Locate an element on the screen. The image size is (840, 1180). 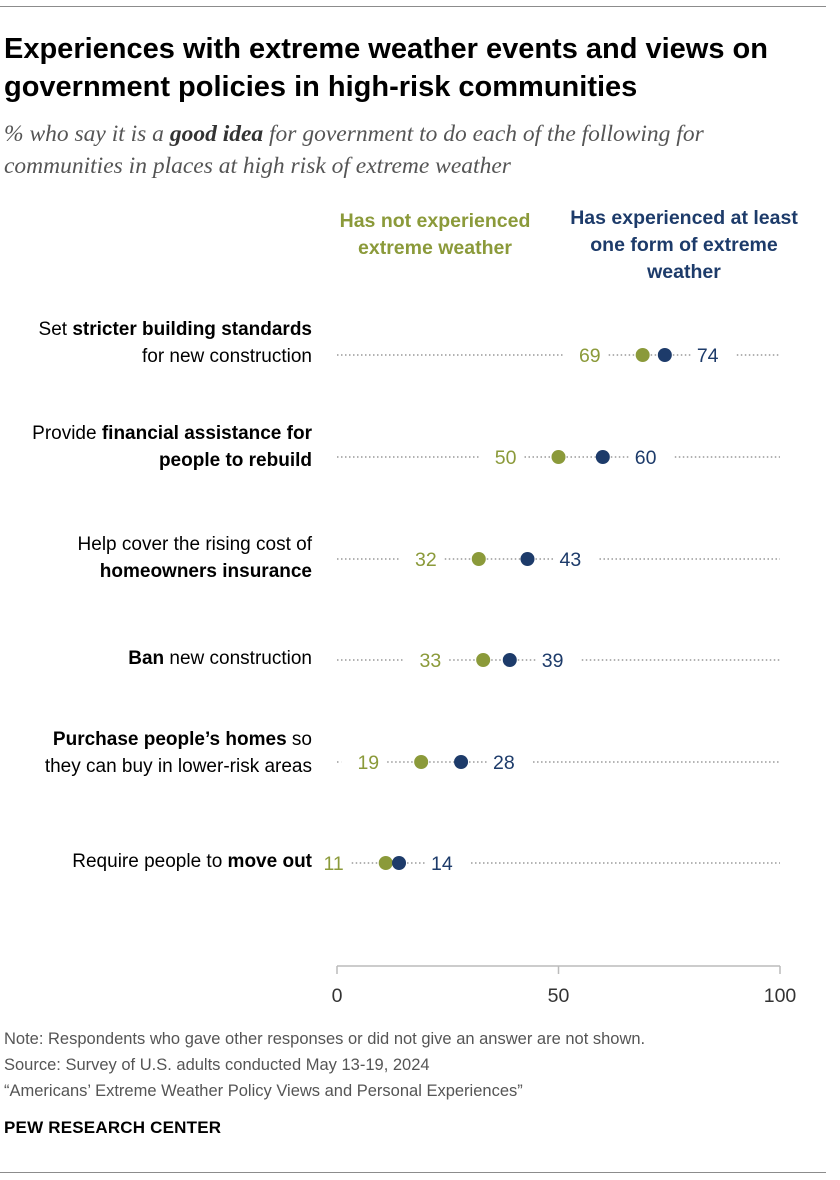
value-label-experienced: 43 is located at coordinates (570, 560).